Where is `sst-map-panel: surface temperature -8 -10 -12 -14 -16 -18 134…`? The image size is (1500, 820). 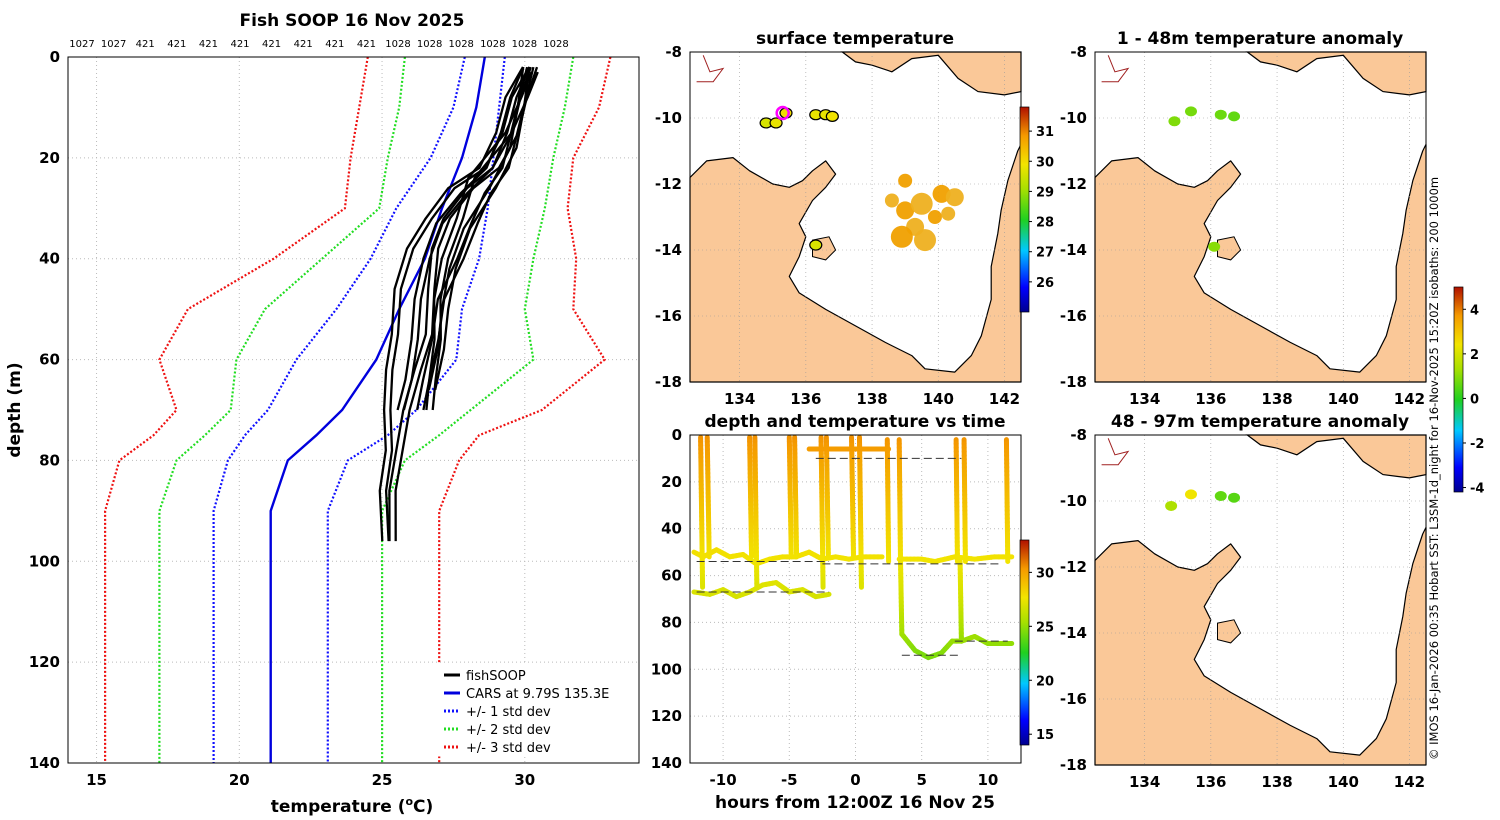
sst-map-panel: surface temperature -8 -10 -12 -14 -16 -18 134… is located at coordinates (854, 218).